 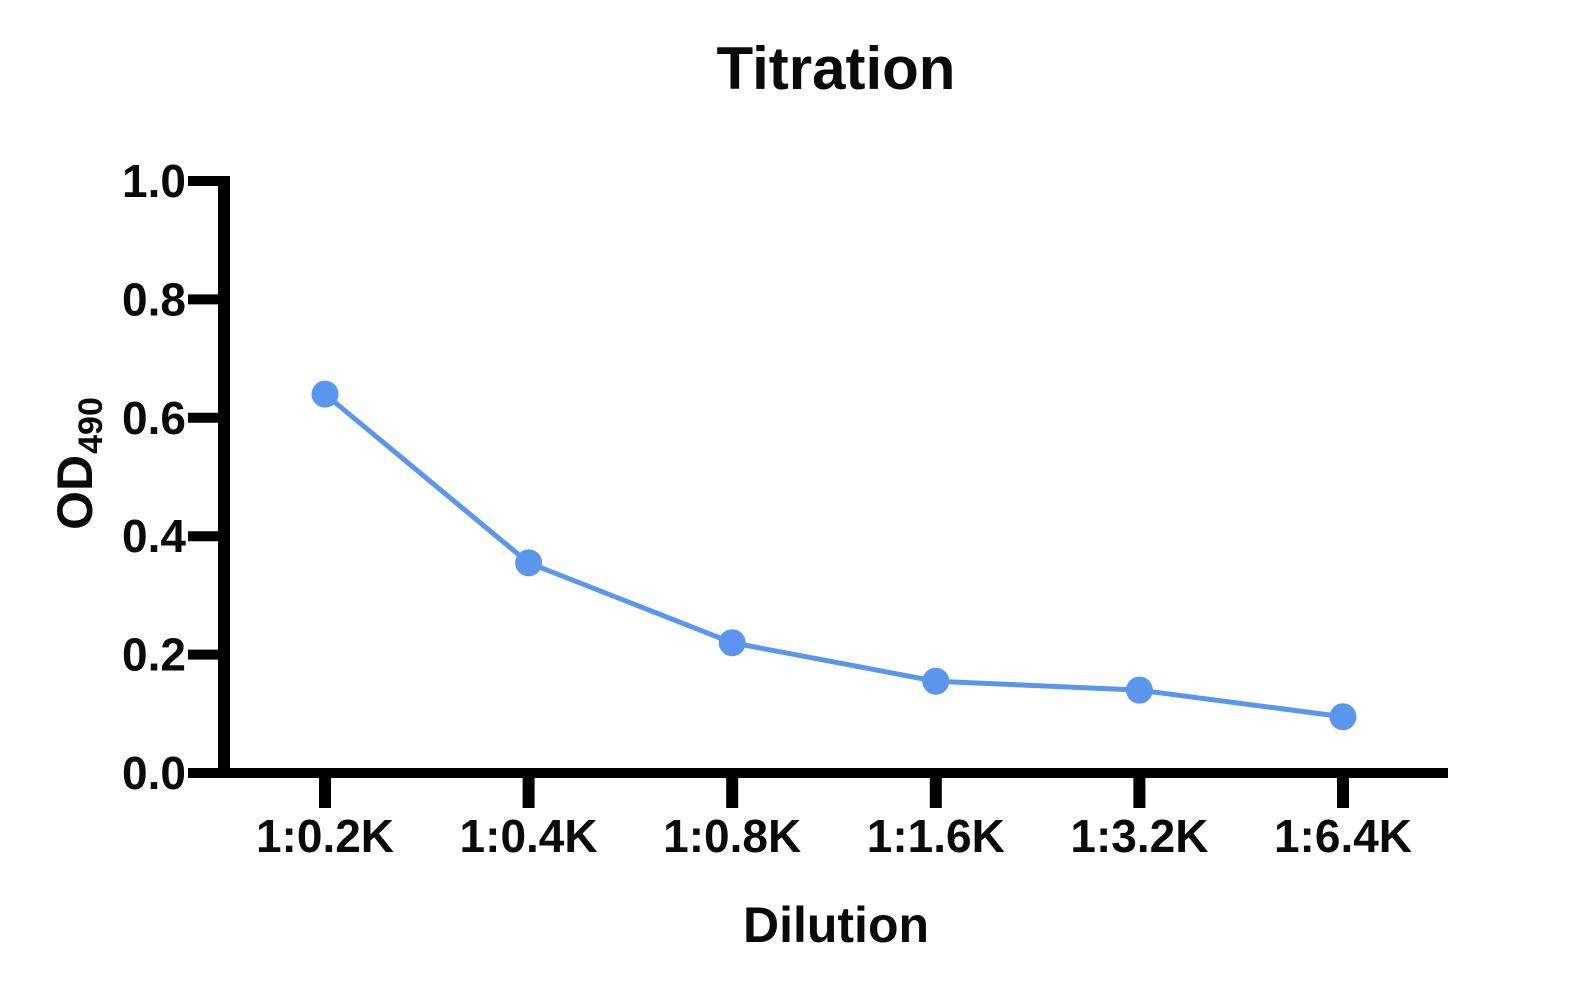 I want to click on x-tick-label: 1:6.4K, so click(x=1343, y=836).